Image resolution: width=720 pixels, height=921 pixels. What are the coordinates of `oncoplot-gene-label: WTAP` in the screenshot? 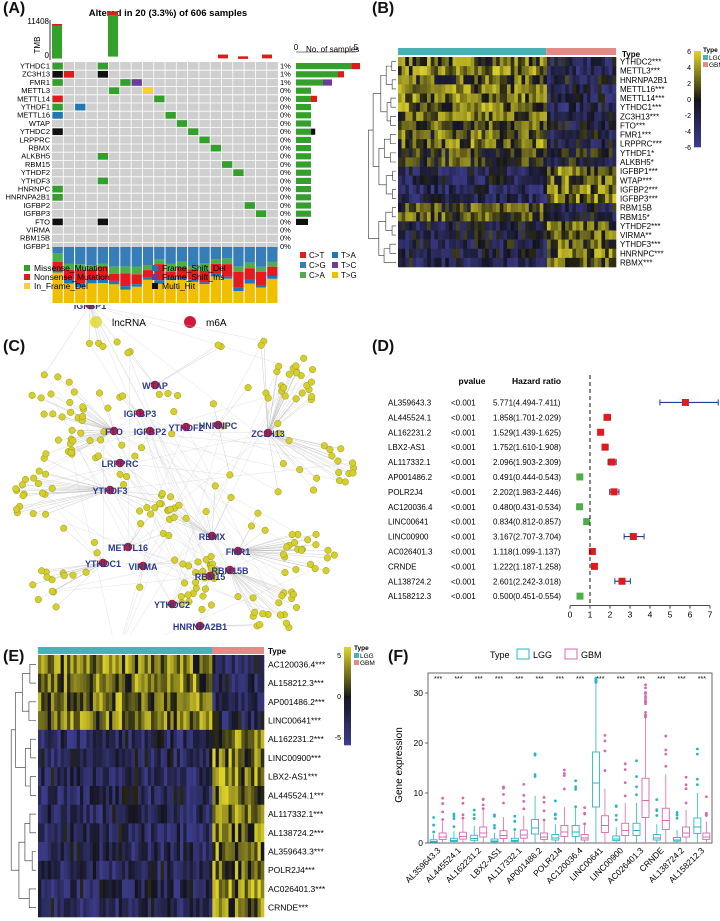 It's located at (39, 123).